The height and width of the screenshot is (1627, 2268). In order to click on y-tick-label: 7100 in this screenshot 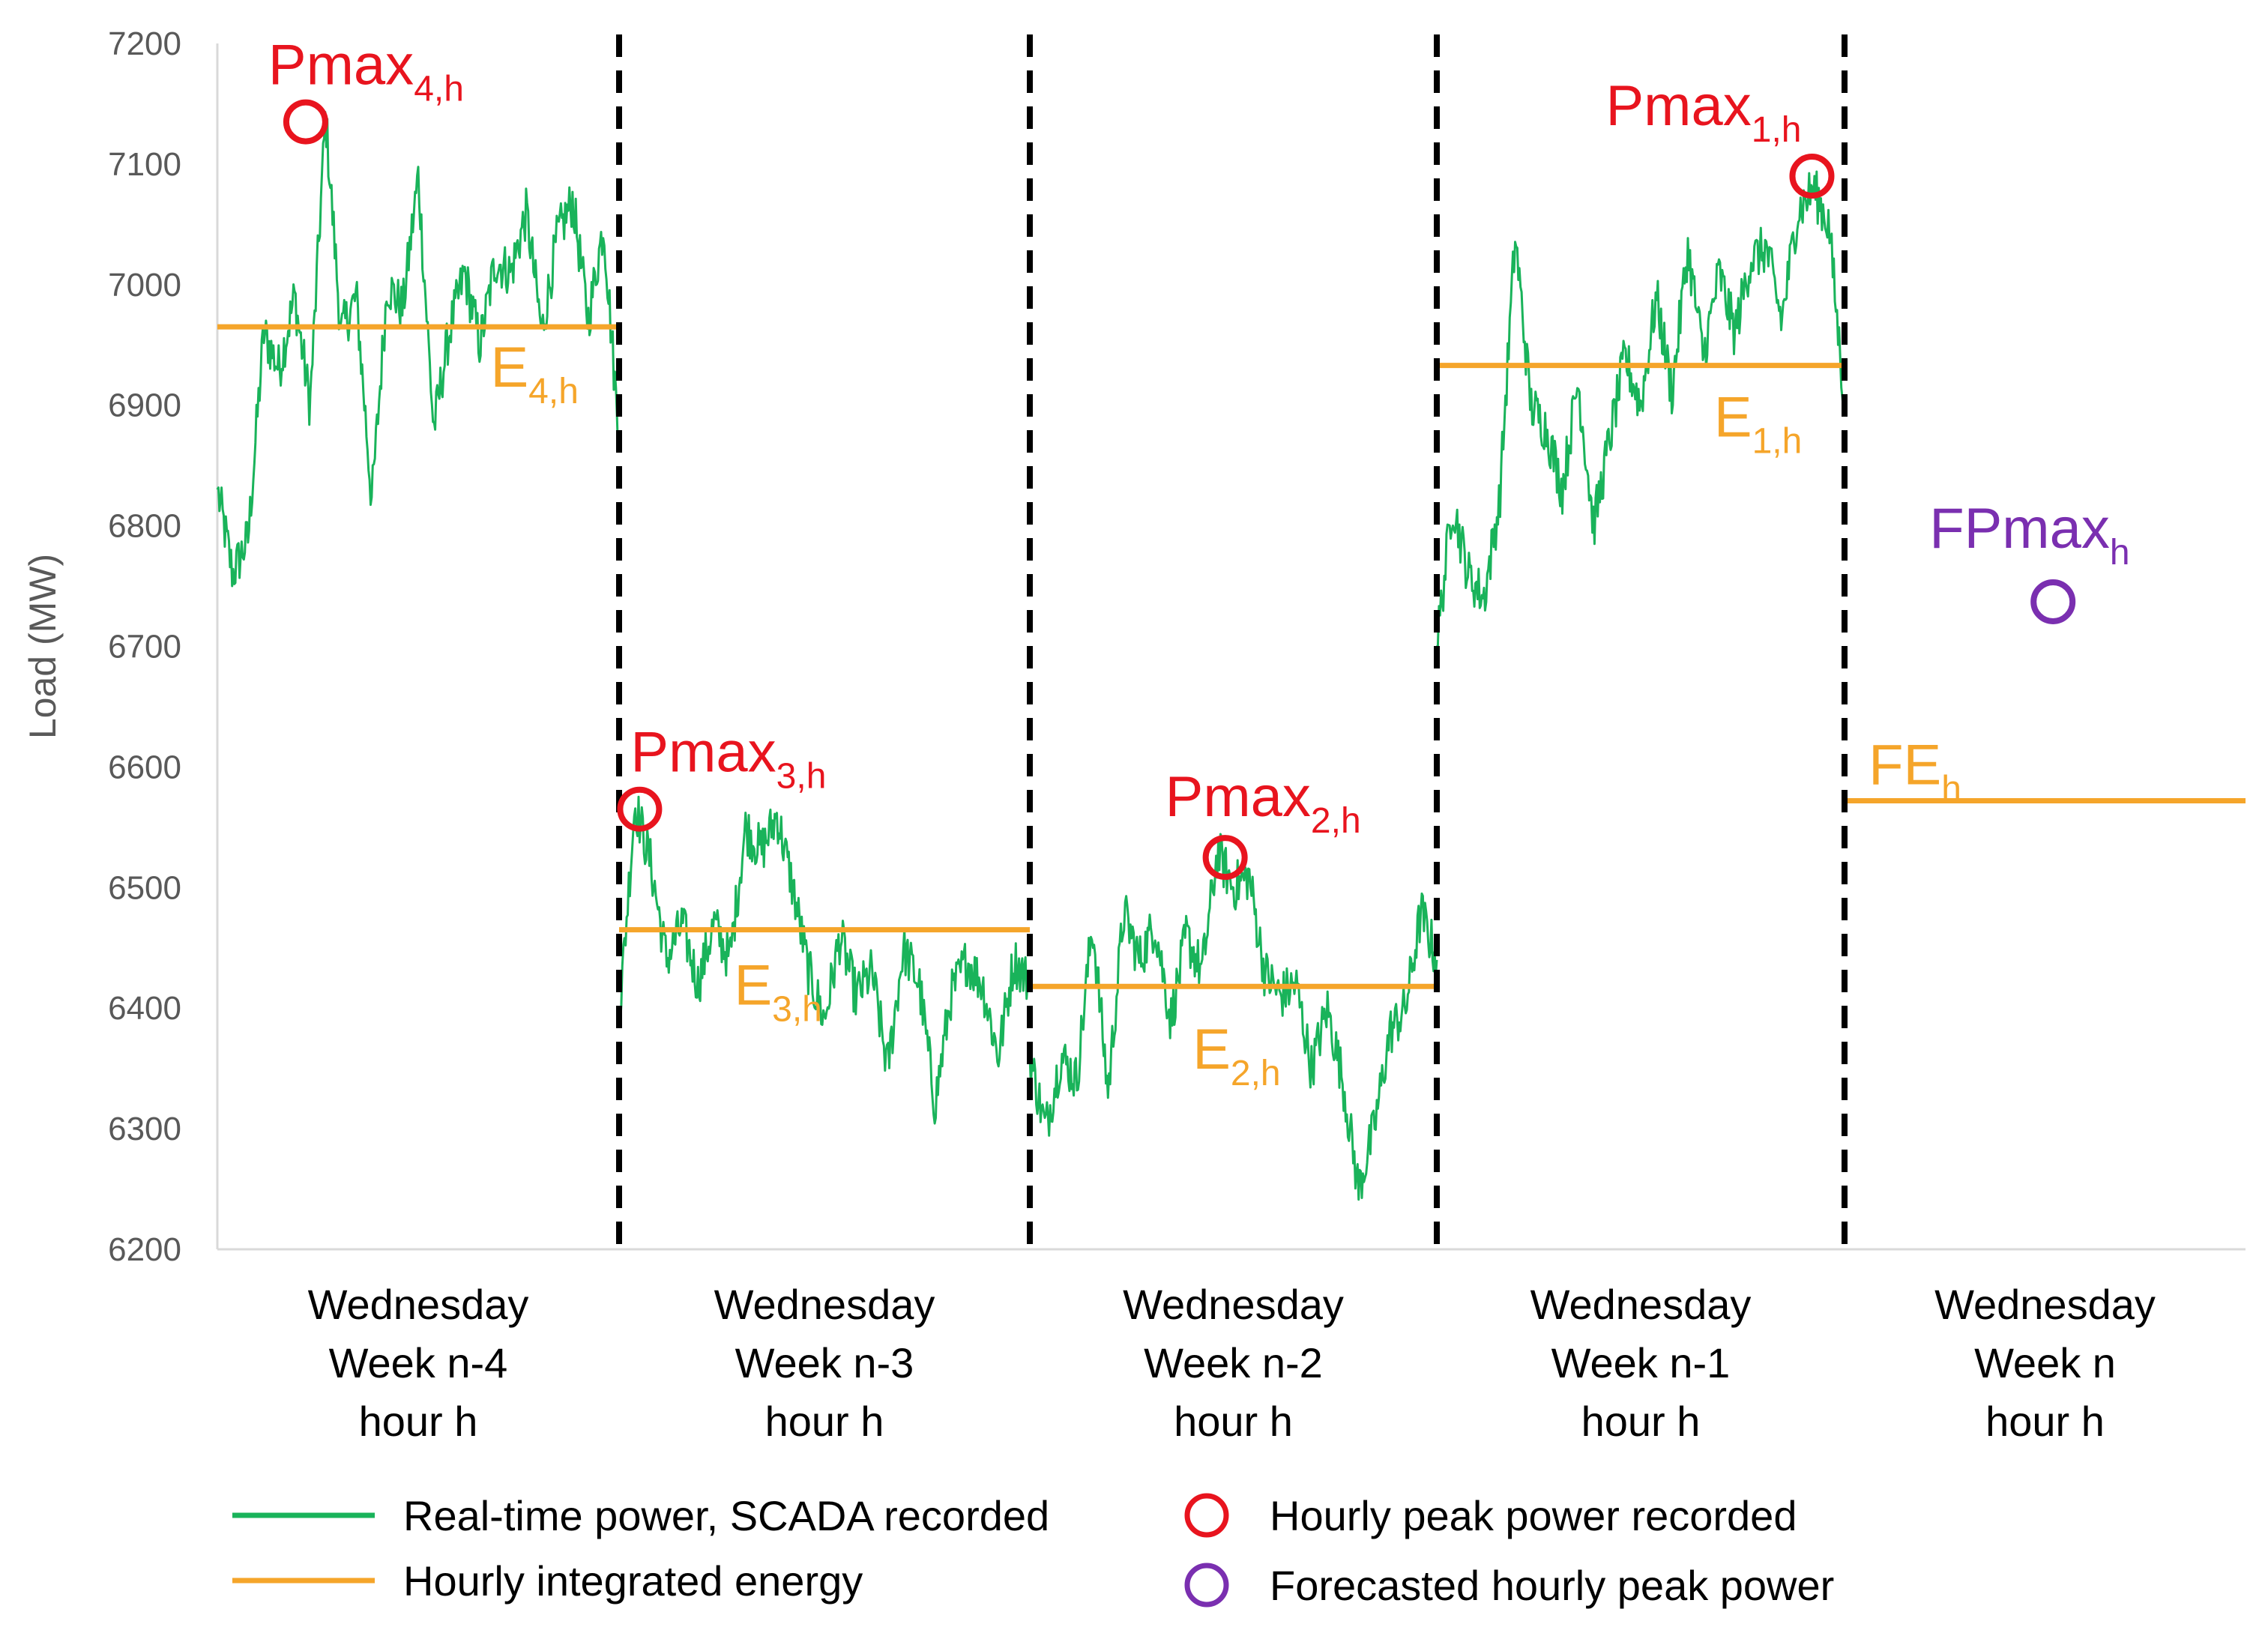, I will do `click(144, 164)`.